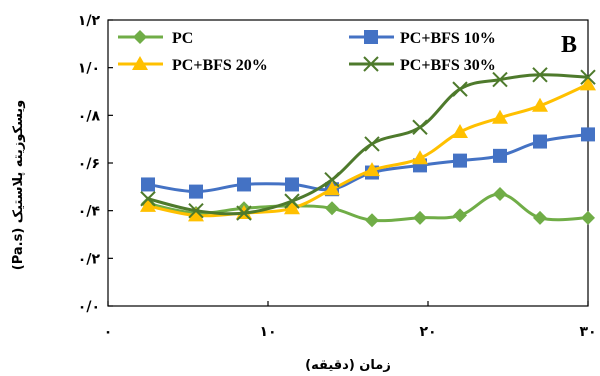  Describe the element at coordinates (89, 164) in the screenshot. I see `y-tick-label: ۰/۶` at that location.